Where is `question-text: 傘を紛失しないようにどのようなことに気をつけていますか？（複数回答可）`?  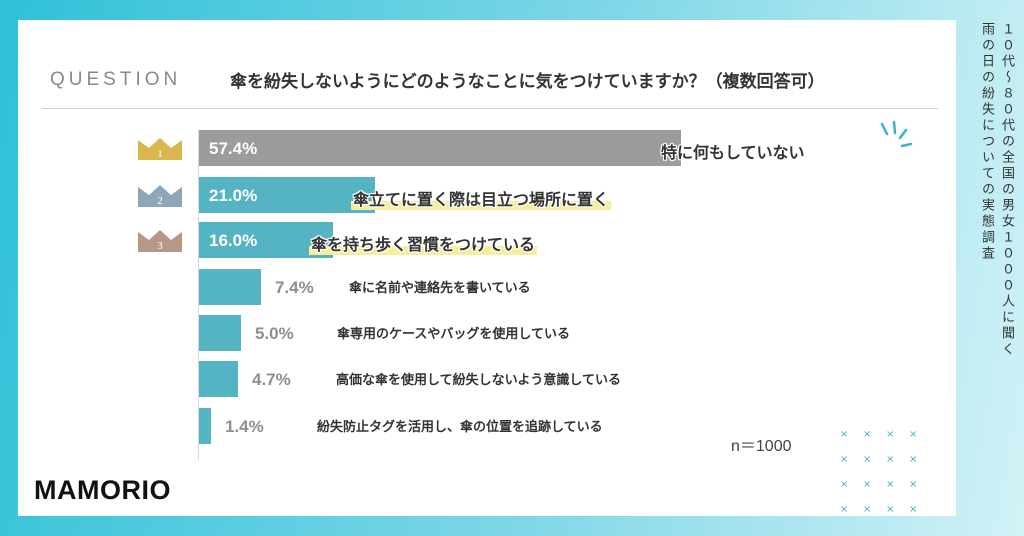 question-text: 傘を紛失しないようにどのようなことに気をつけていますか？（複数回答可） is located at coordinates (527, 82).